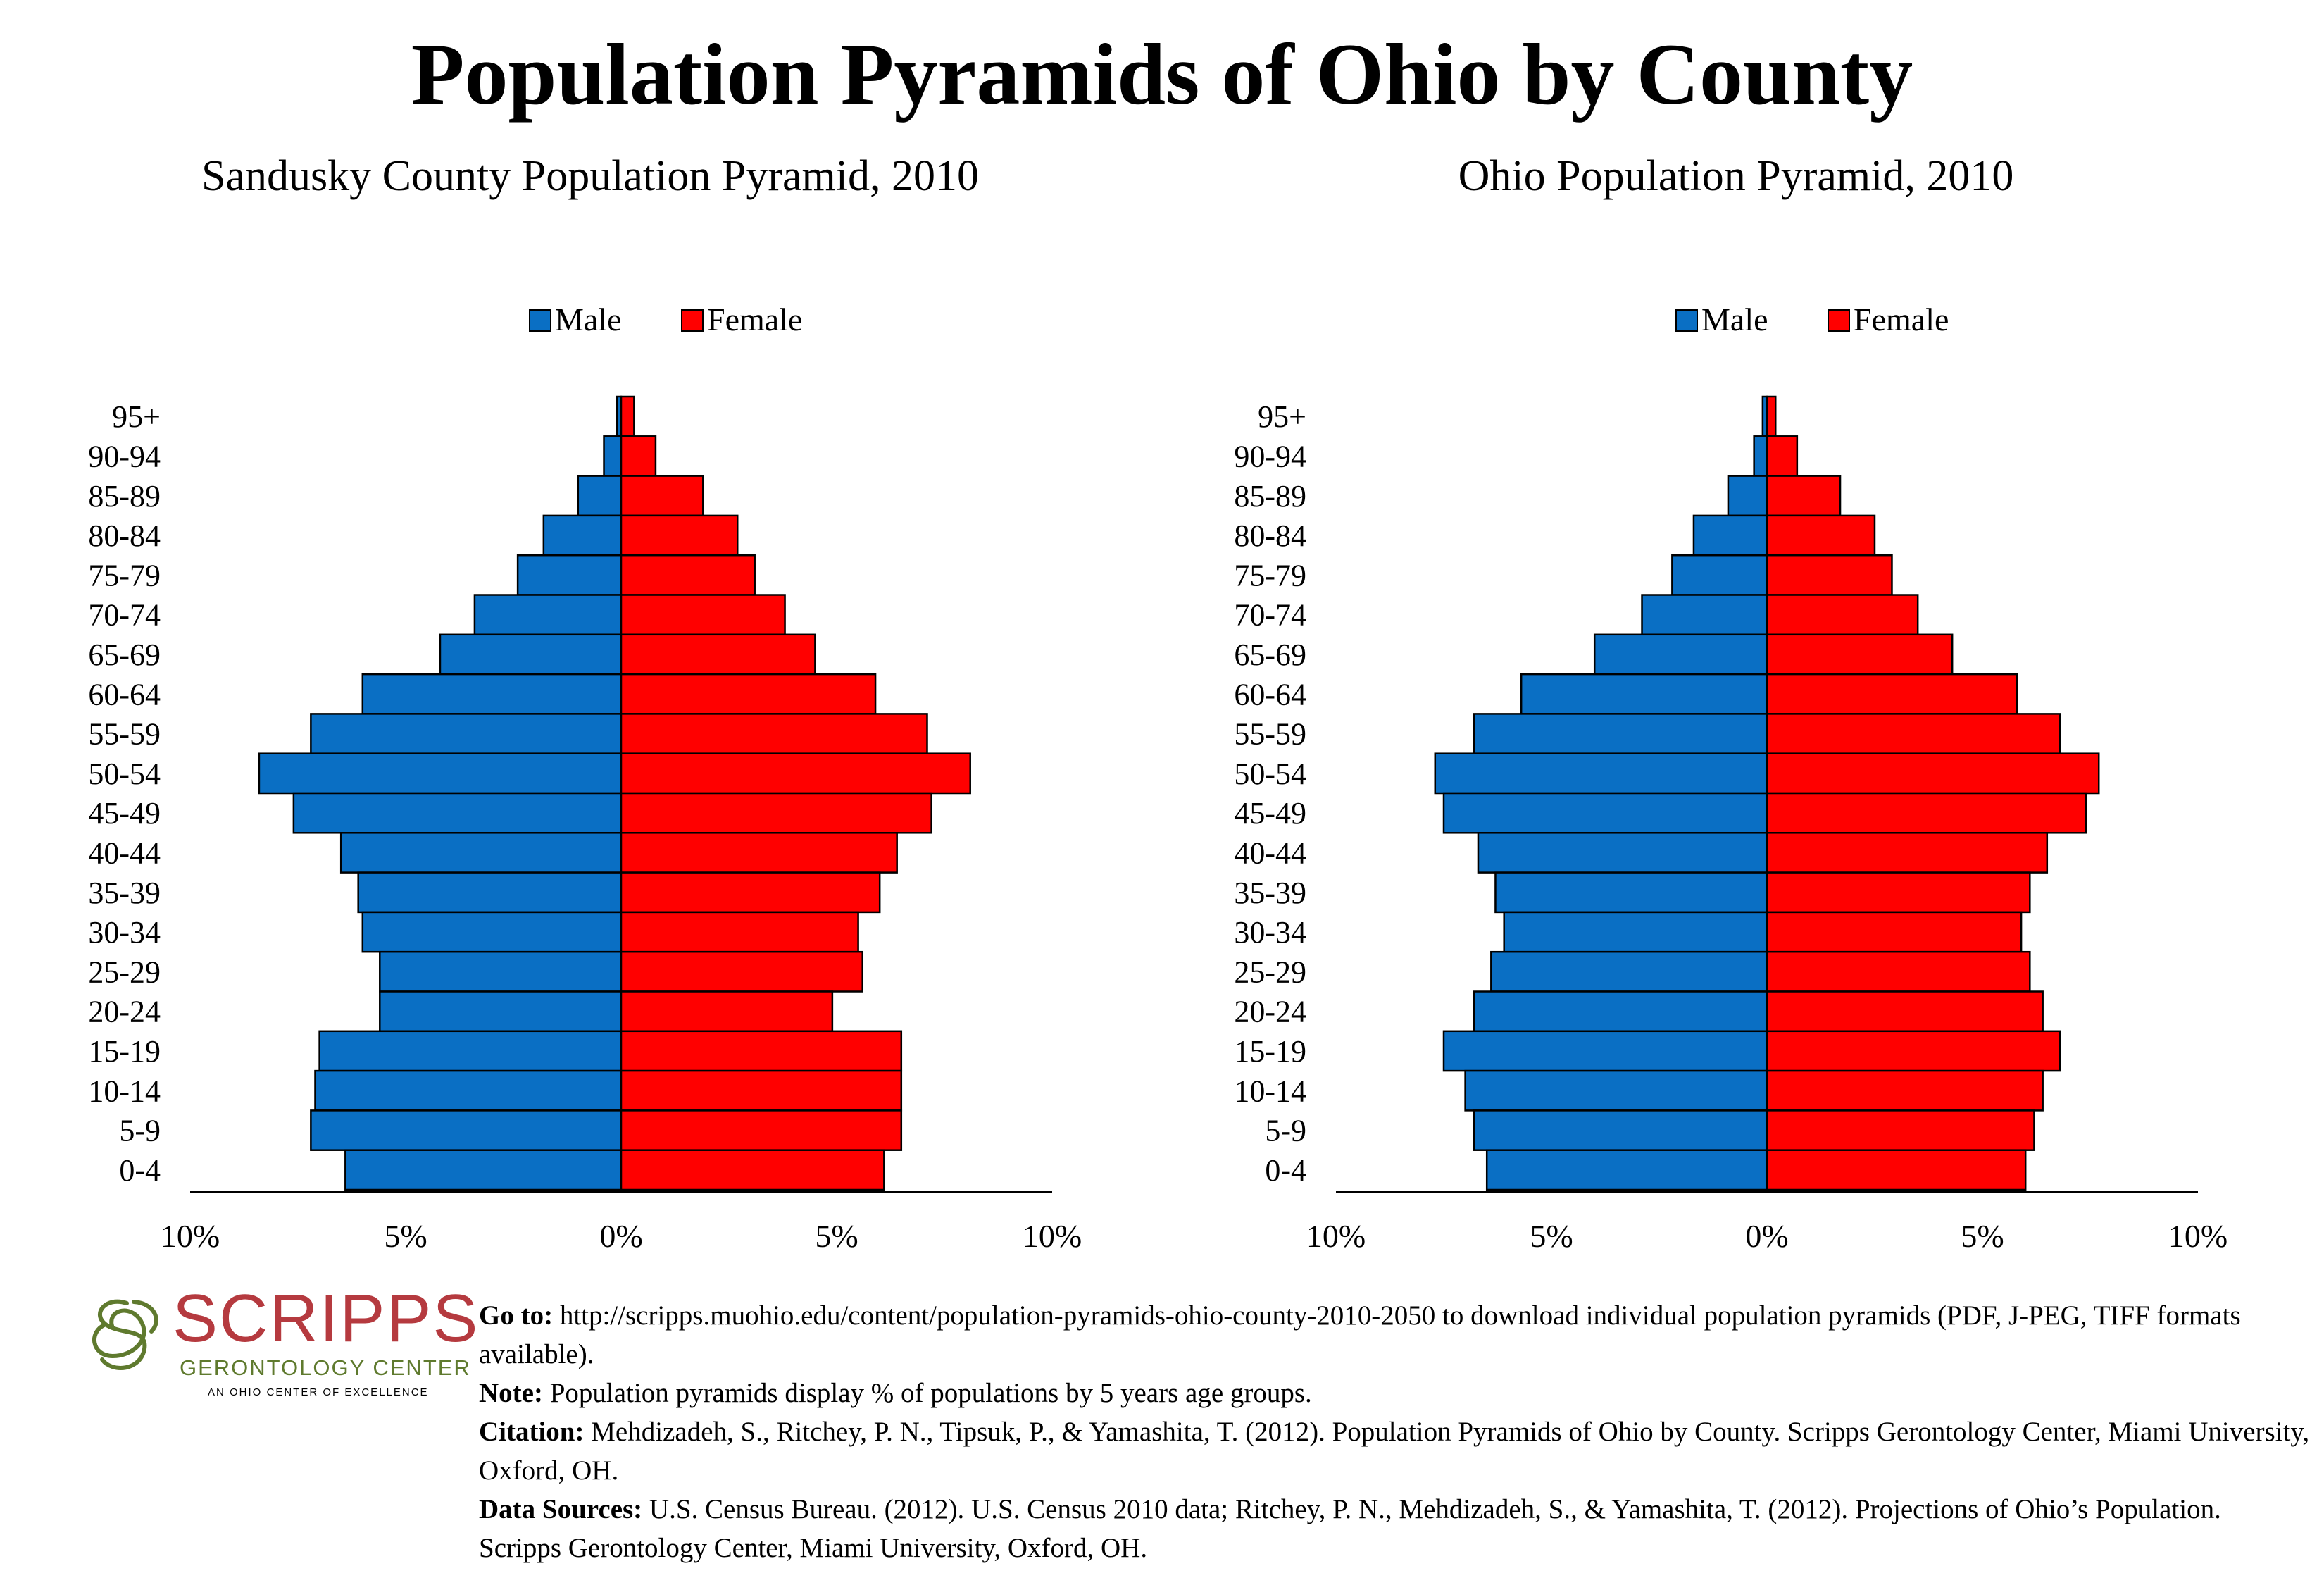 The width and height of the screenshot is (2324, 1585). I want to click on x-tick-label: 0%, so click(1767, 1236).